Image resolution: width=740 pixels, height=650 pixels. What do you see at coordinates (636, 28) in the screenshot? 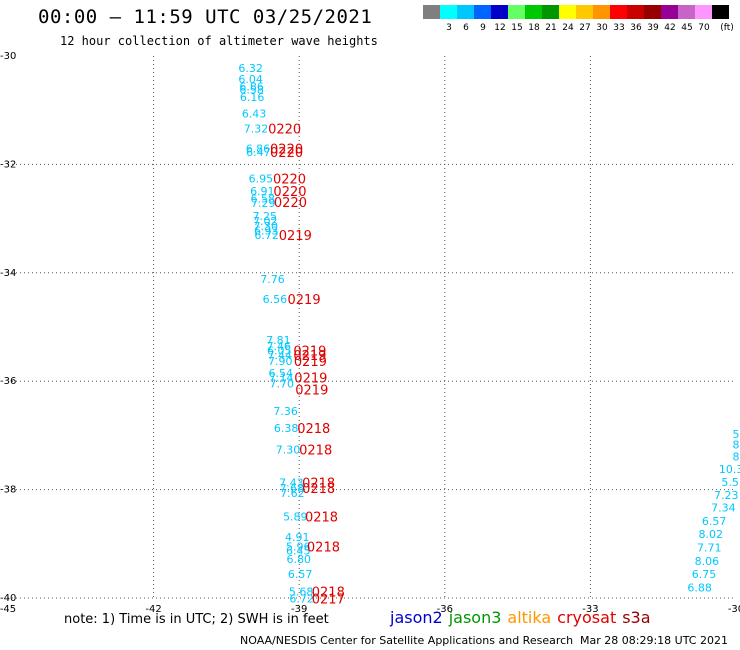
I see `color-scale-label: 36` at bounding box center [636, 28].